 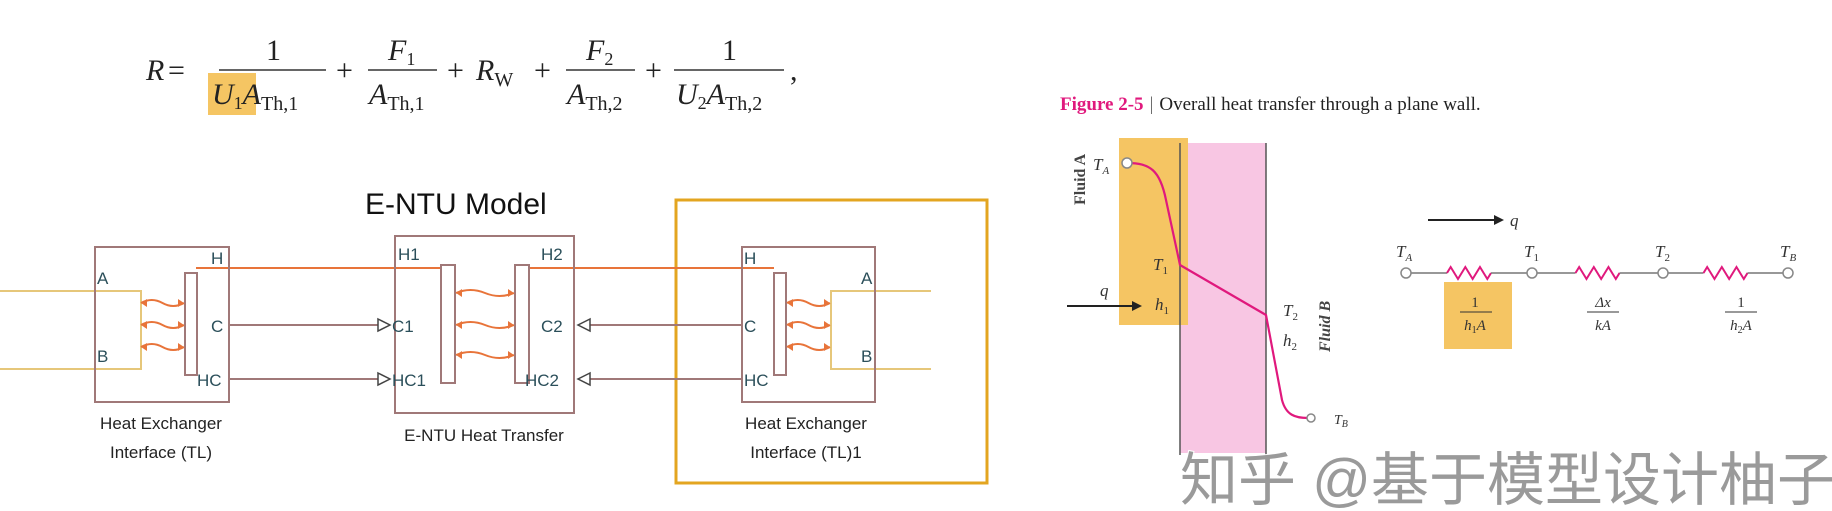 What do you see at coordinates (1725, 273) in the screenshot?
I see `resistor-icon` at bounding box center [1725, 273].